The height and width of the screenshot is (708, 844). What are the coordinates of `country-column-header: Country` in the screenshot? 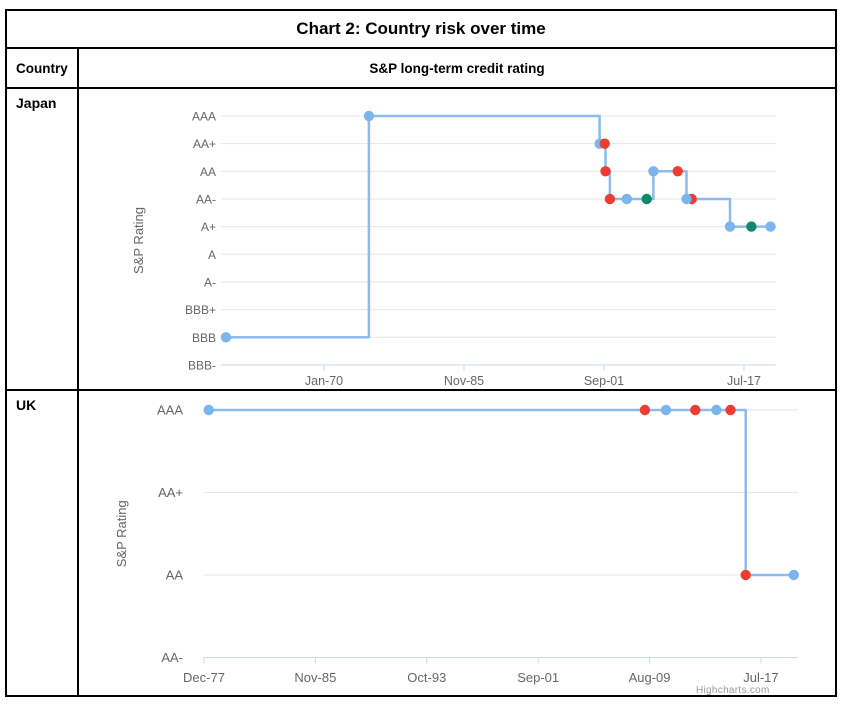 It's located at (43, 68).